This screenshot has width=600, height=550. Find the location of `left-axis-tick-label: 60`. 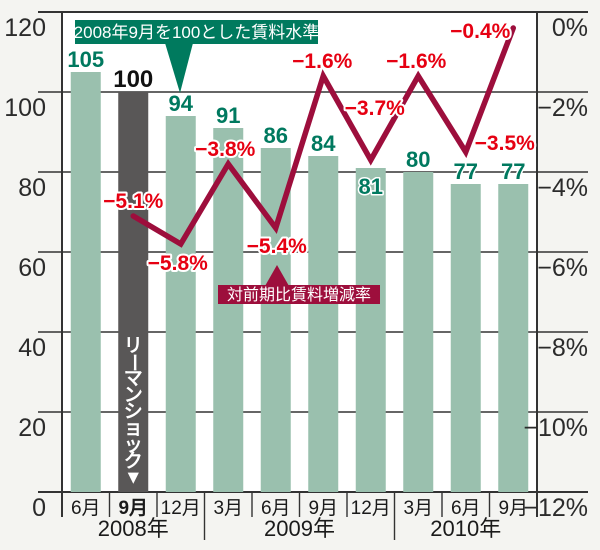

left-axis-tick-label: 60 is located at coordinates (32, 268).